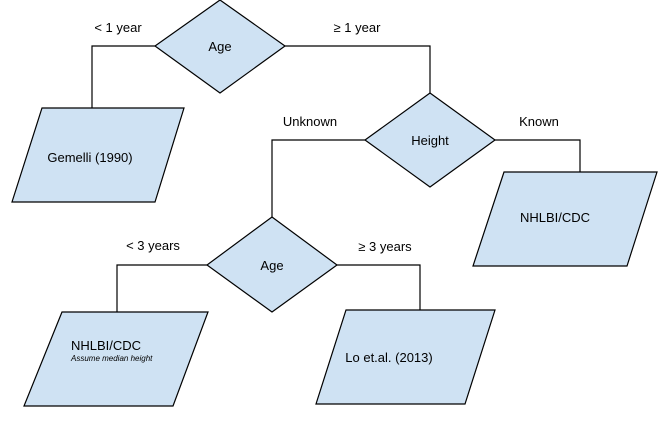  I want to click on edge-label-known: Known, so click(539, 121).